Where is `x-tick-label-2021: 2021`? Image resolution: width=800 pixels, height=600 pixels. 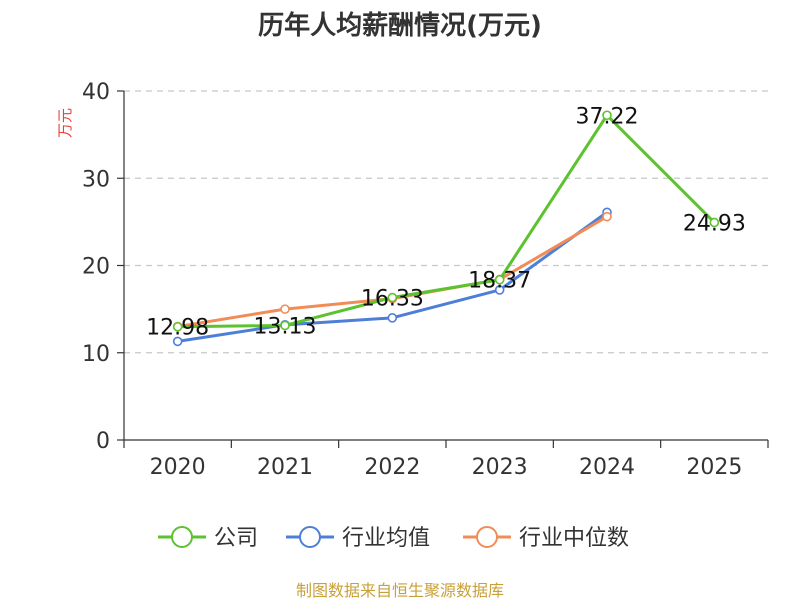
x-tick-label-2021: 2021 is located at coordinates (285, 467).